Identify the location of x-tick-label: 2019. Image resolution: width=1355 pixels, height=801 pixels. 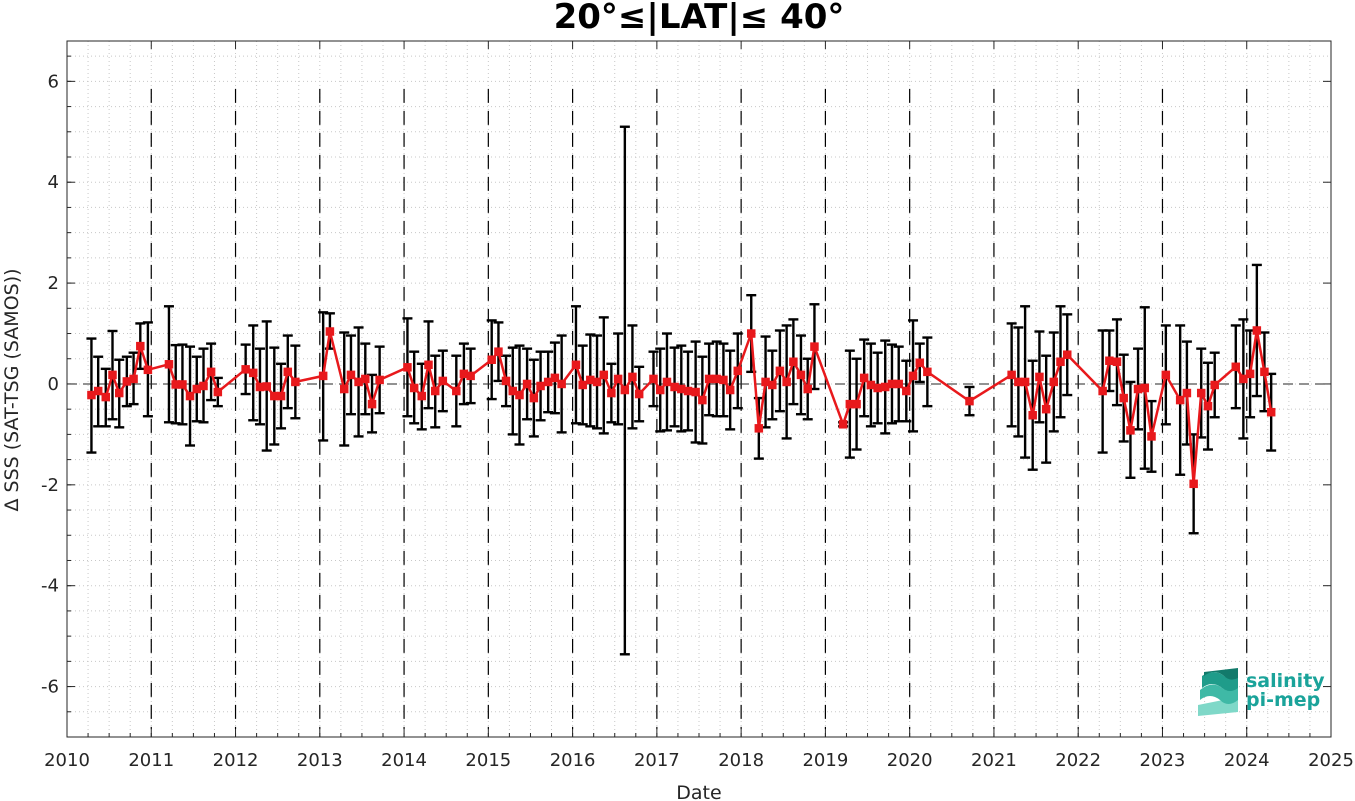
(825, 760).